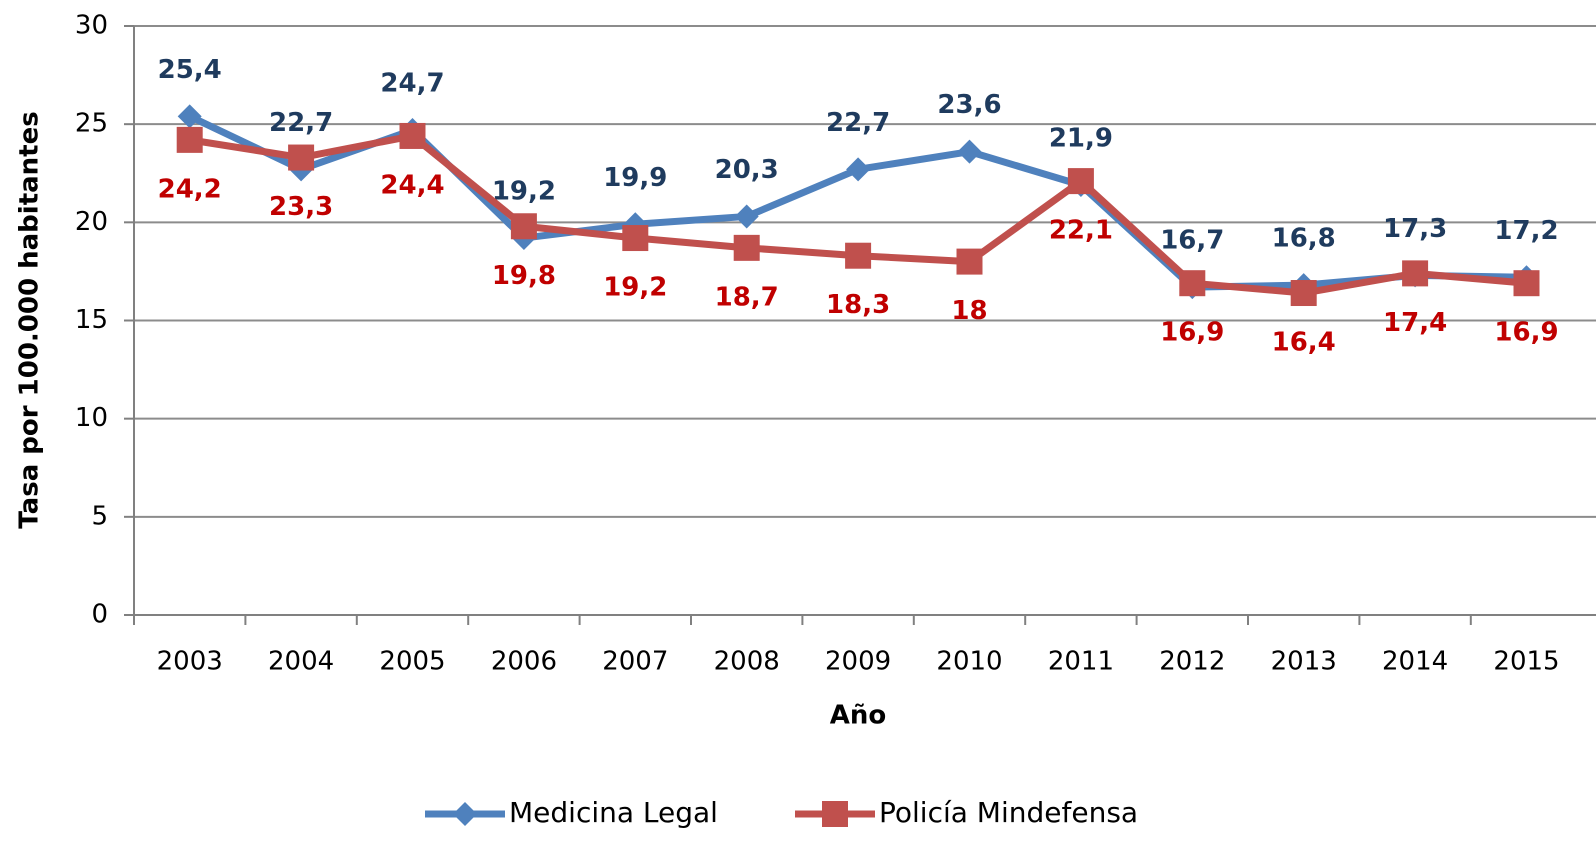  I want to click on x-tick-label: 2008, so click(747, 662).